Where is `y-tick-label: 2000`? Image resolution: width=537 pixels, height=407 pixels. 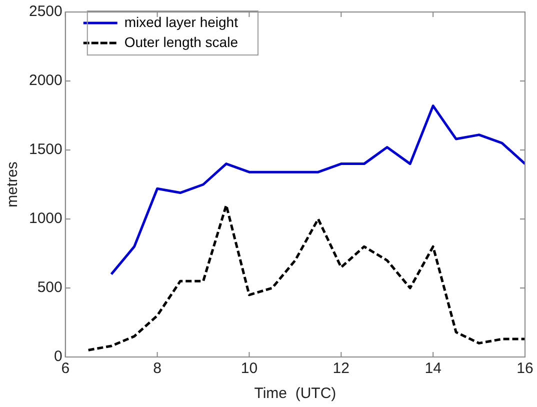 y-tick-label: 2000 is located at coordinates (45, 81).